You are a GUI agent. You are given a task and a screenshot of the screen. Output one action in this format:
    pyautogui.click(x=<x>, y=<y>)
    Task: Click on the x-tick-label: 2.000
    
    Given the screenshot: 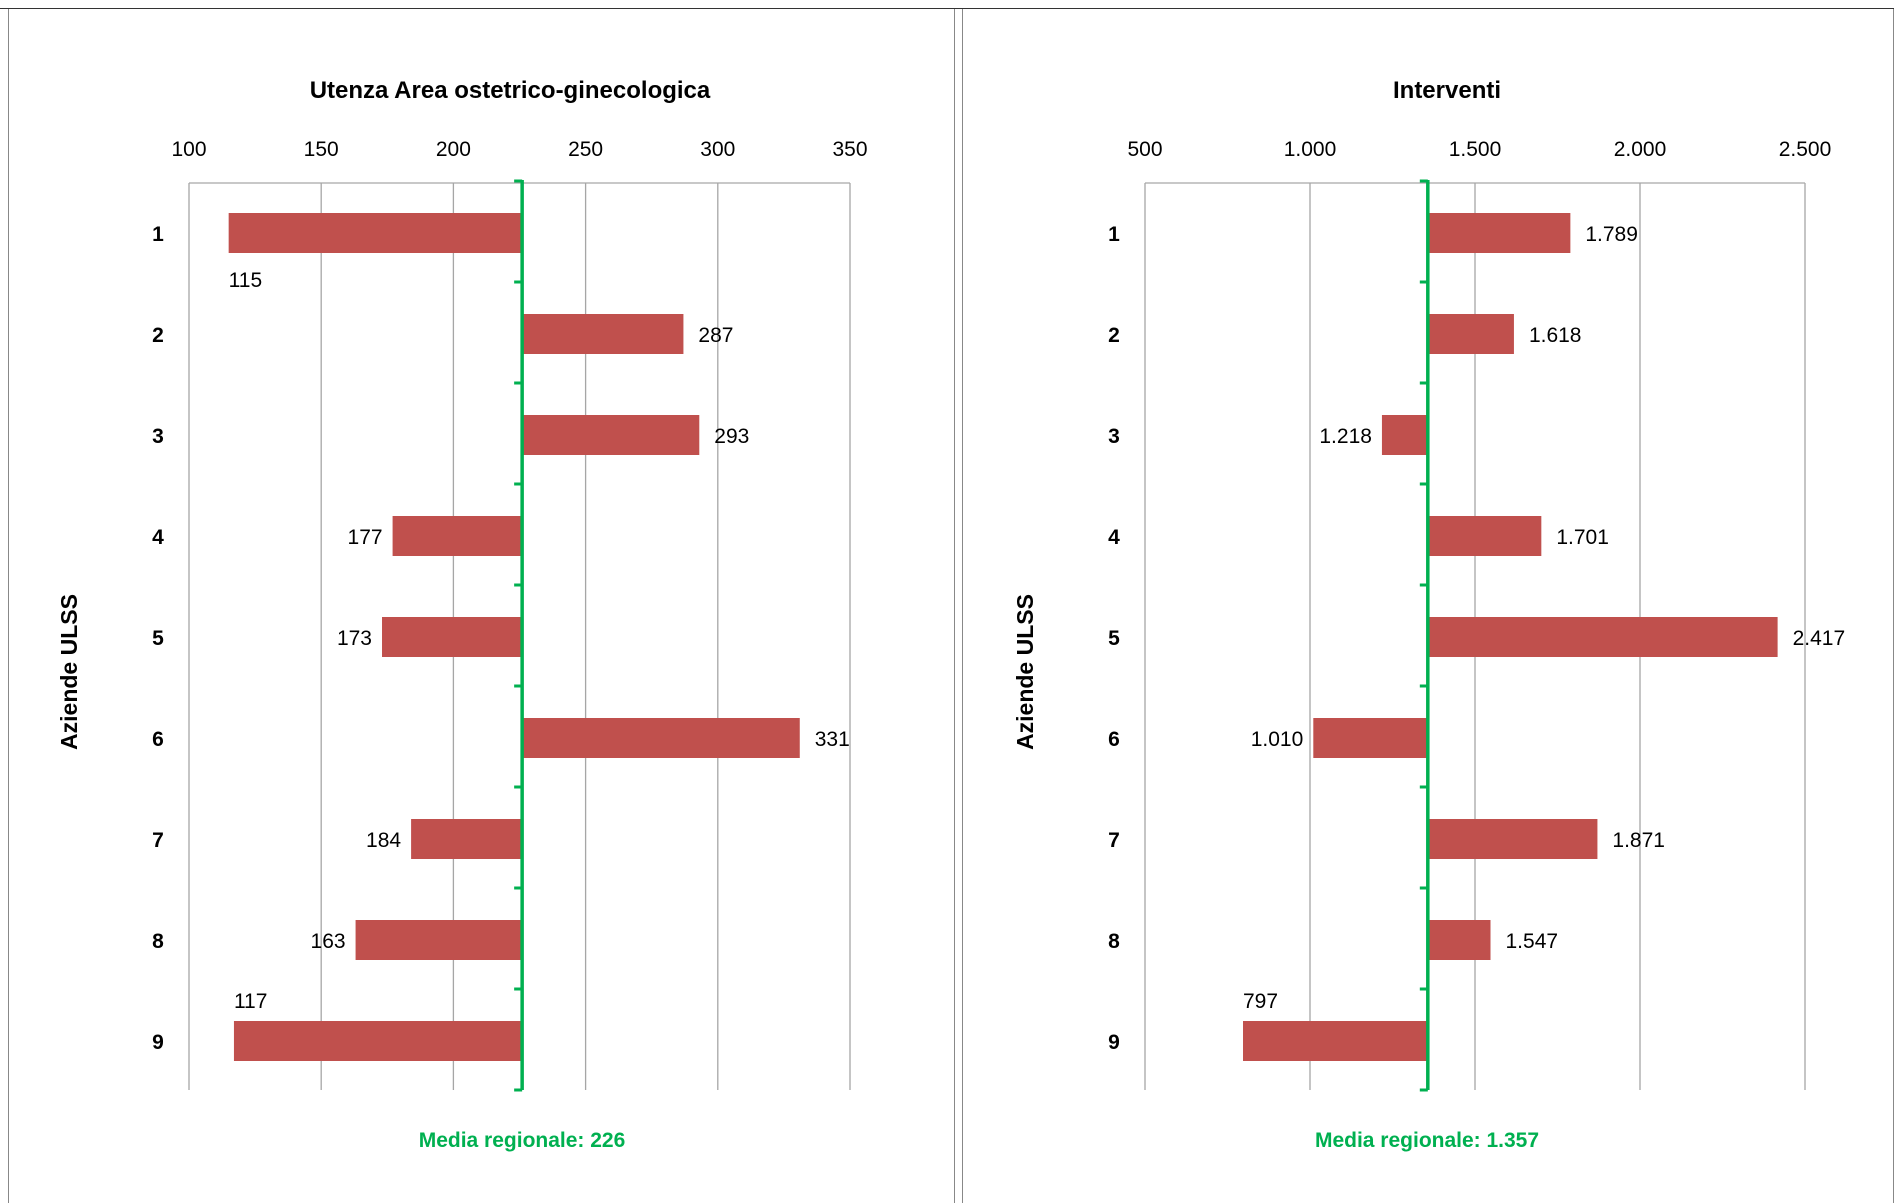 What is the action you would take?
    pyautogui.click(x=1640, y=149)
    